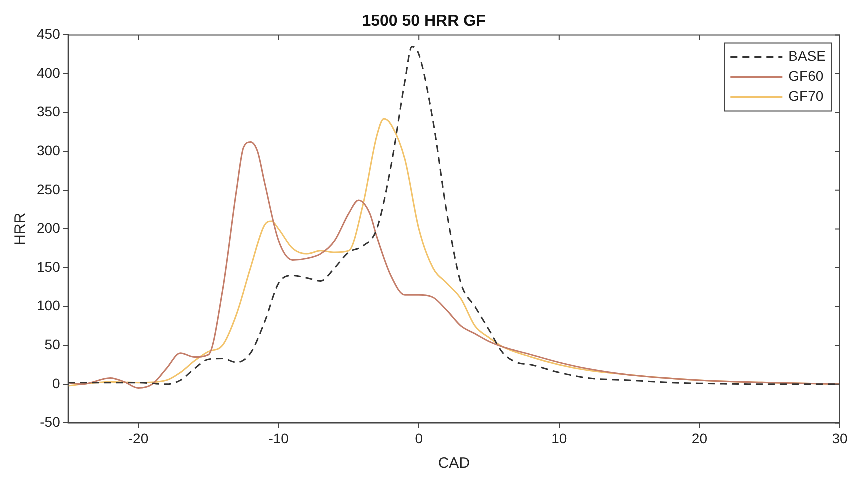 The image size is (868, 485). Describe the element at coordinates (840, 438) in the screenshot. I see `x-tick-label: 30` at that location.